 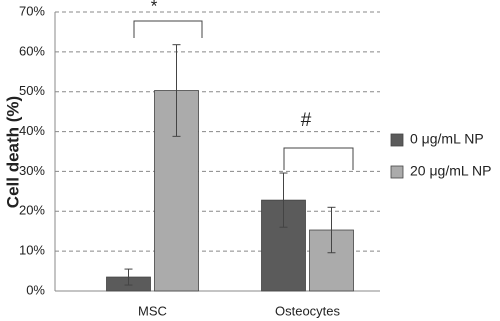 I want to click on y-tick-label: 40%, so click(x=32, y=130).